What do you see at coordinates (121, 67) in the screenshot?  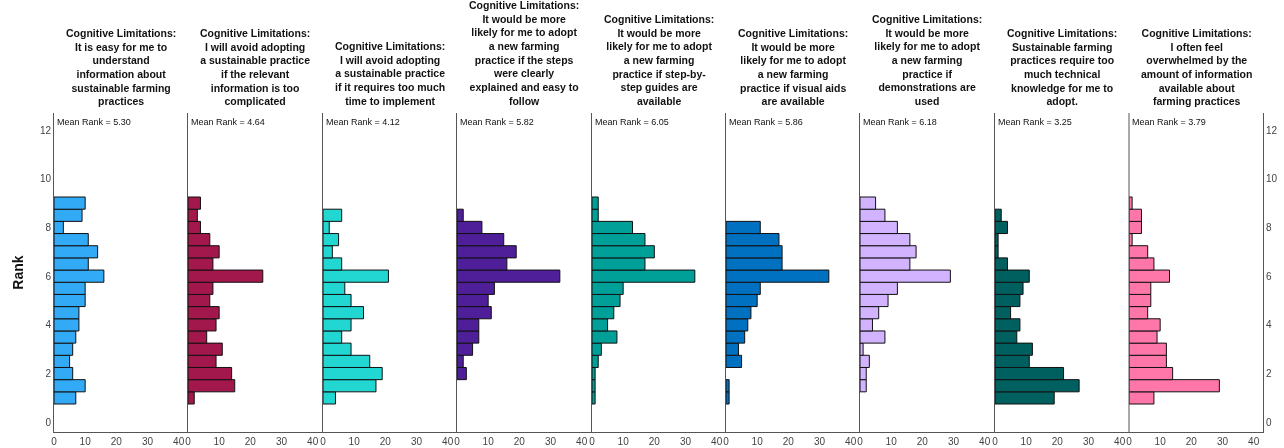 I see `chart-title: Cognitive Limitations: It is easy for me to understand information about sustainable farming practices` at bounding box center [121, 67].